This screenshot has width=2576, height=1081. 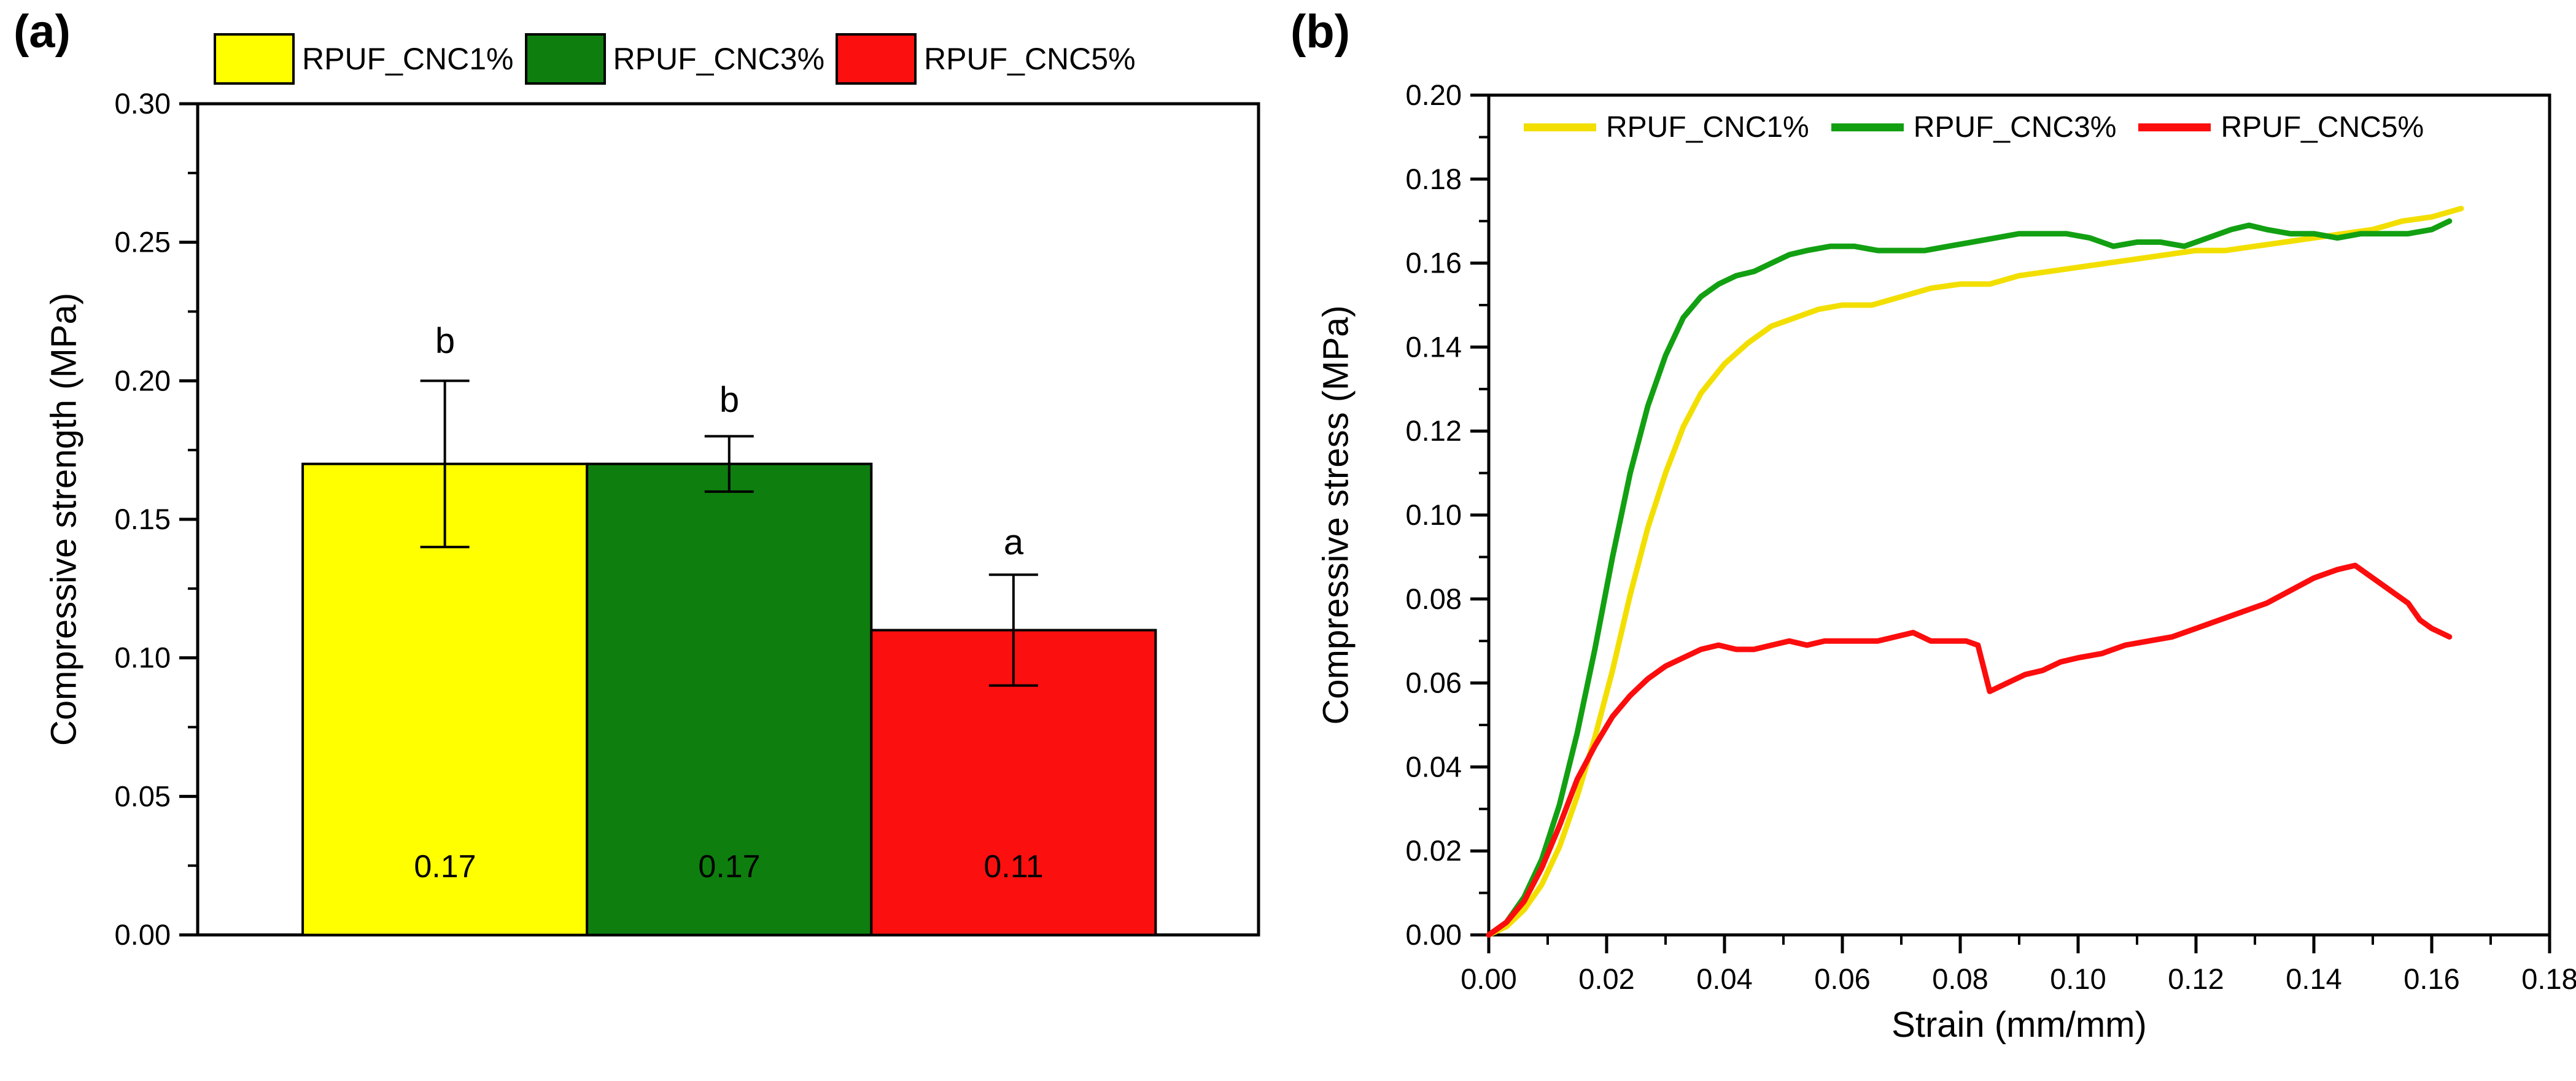 I want to click on legend-label-rpuf-cnc3: RPUF_CNC3%, so click(x=719, y=59).